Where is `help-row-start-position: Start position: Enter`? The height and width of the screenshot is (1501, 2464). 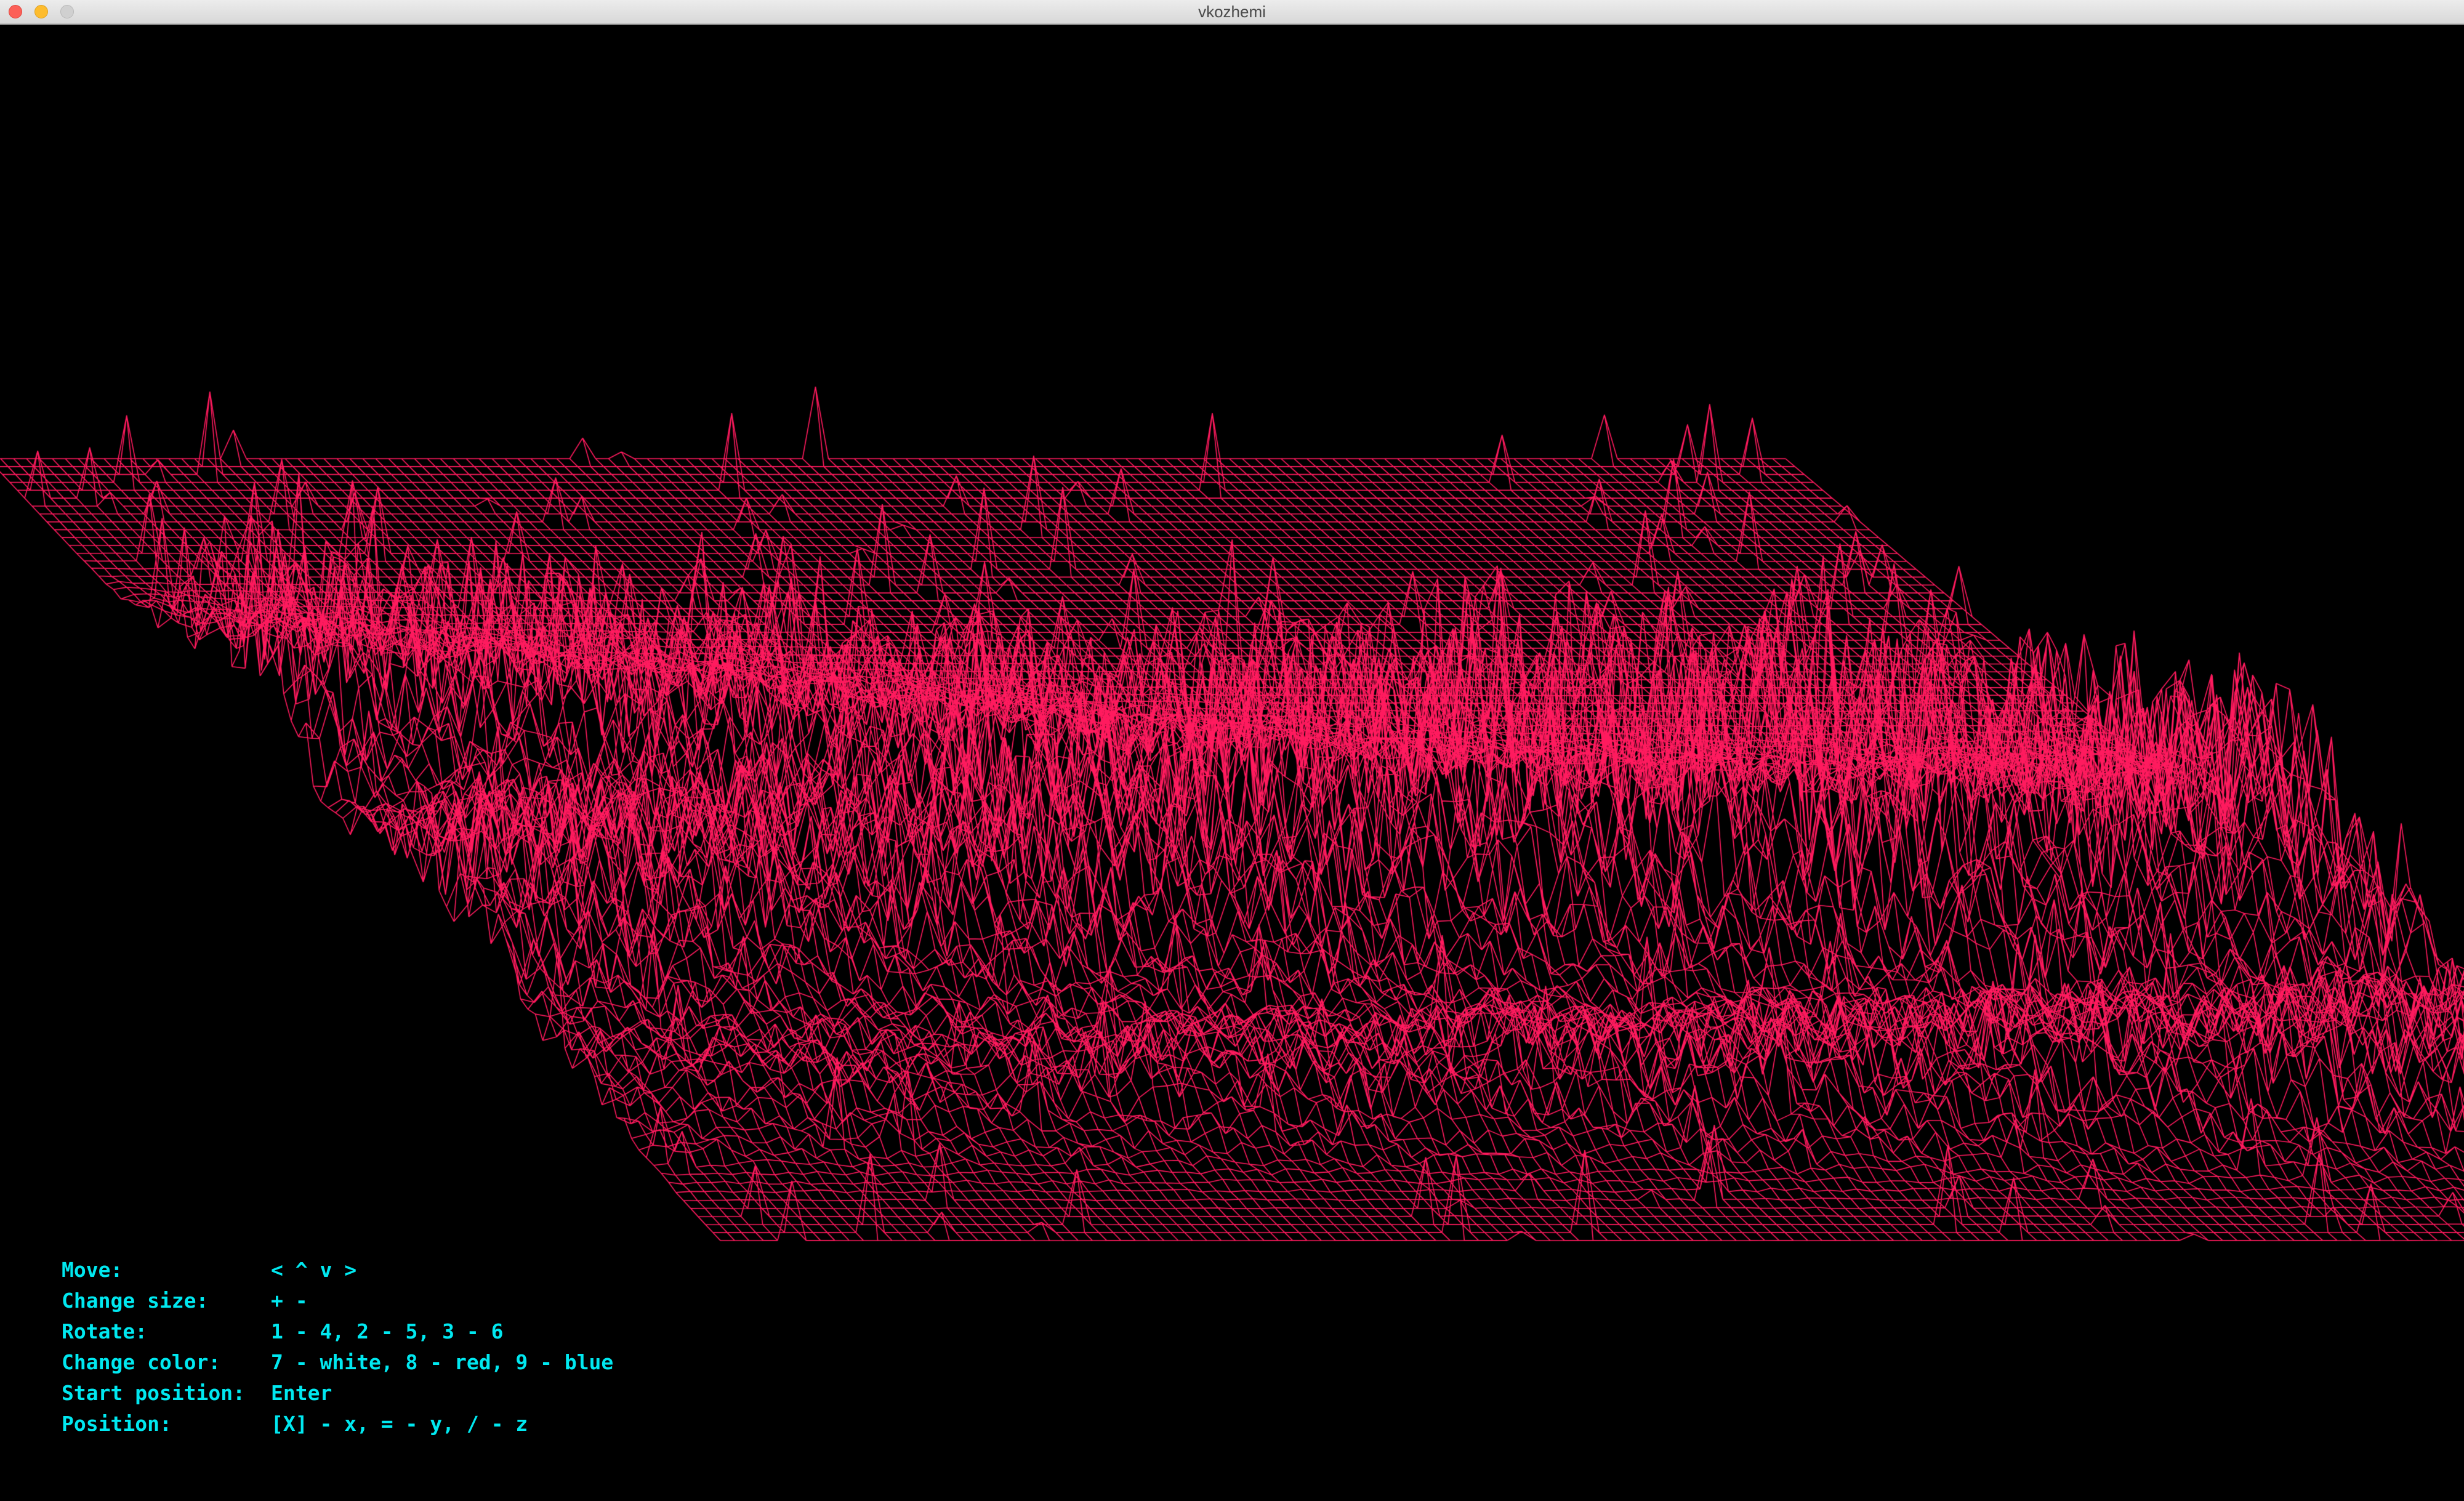
help-row-start-position: Start position: Enter is located at coordinates (337, 1393).